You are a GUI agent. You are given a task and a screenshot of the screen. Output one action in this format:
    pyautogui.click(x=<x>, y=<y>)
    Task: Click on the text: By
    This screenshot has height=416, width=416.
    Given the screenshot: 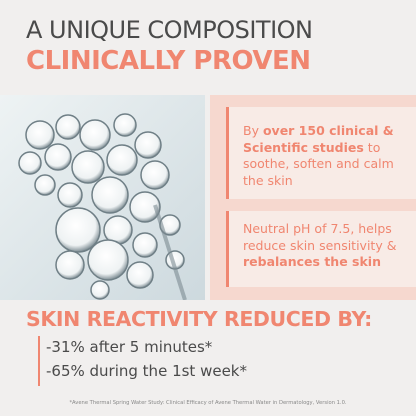 What is the action you would take?
    pyautogui.click(x=253, y=130)
    